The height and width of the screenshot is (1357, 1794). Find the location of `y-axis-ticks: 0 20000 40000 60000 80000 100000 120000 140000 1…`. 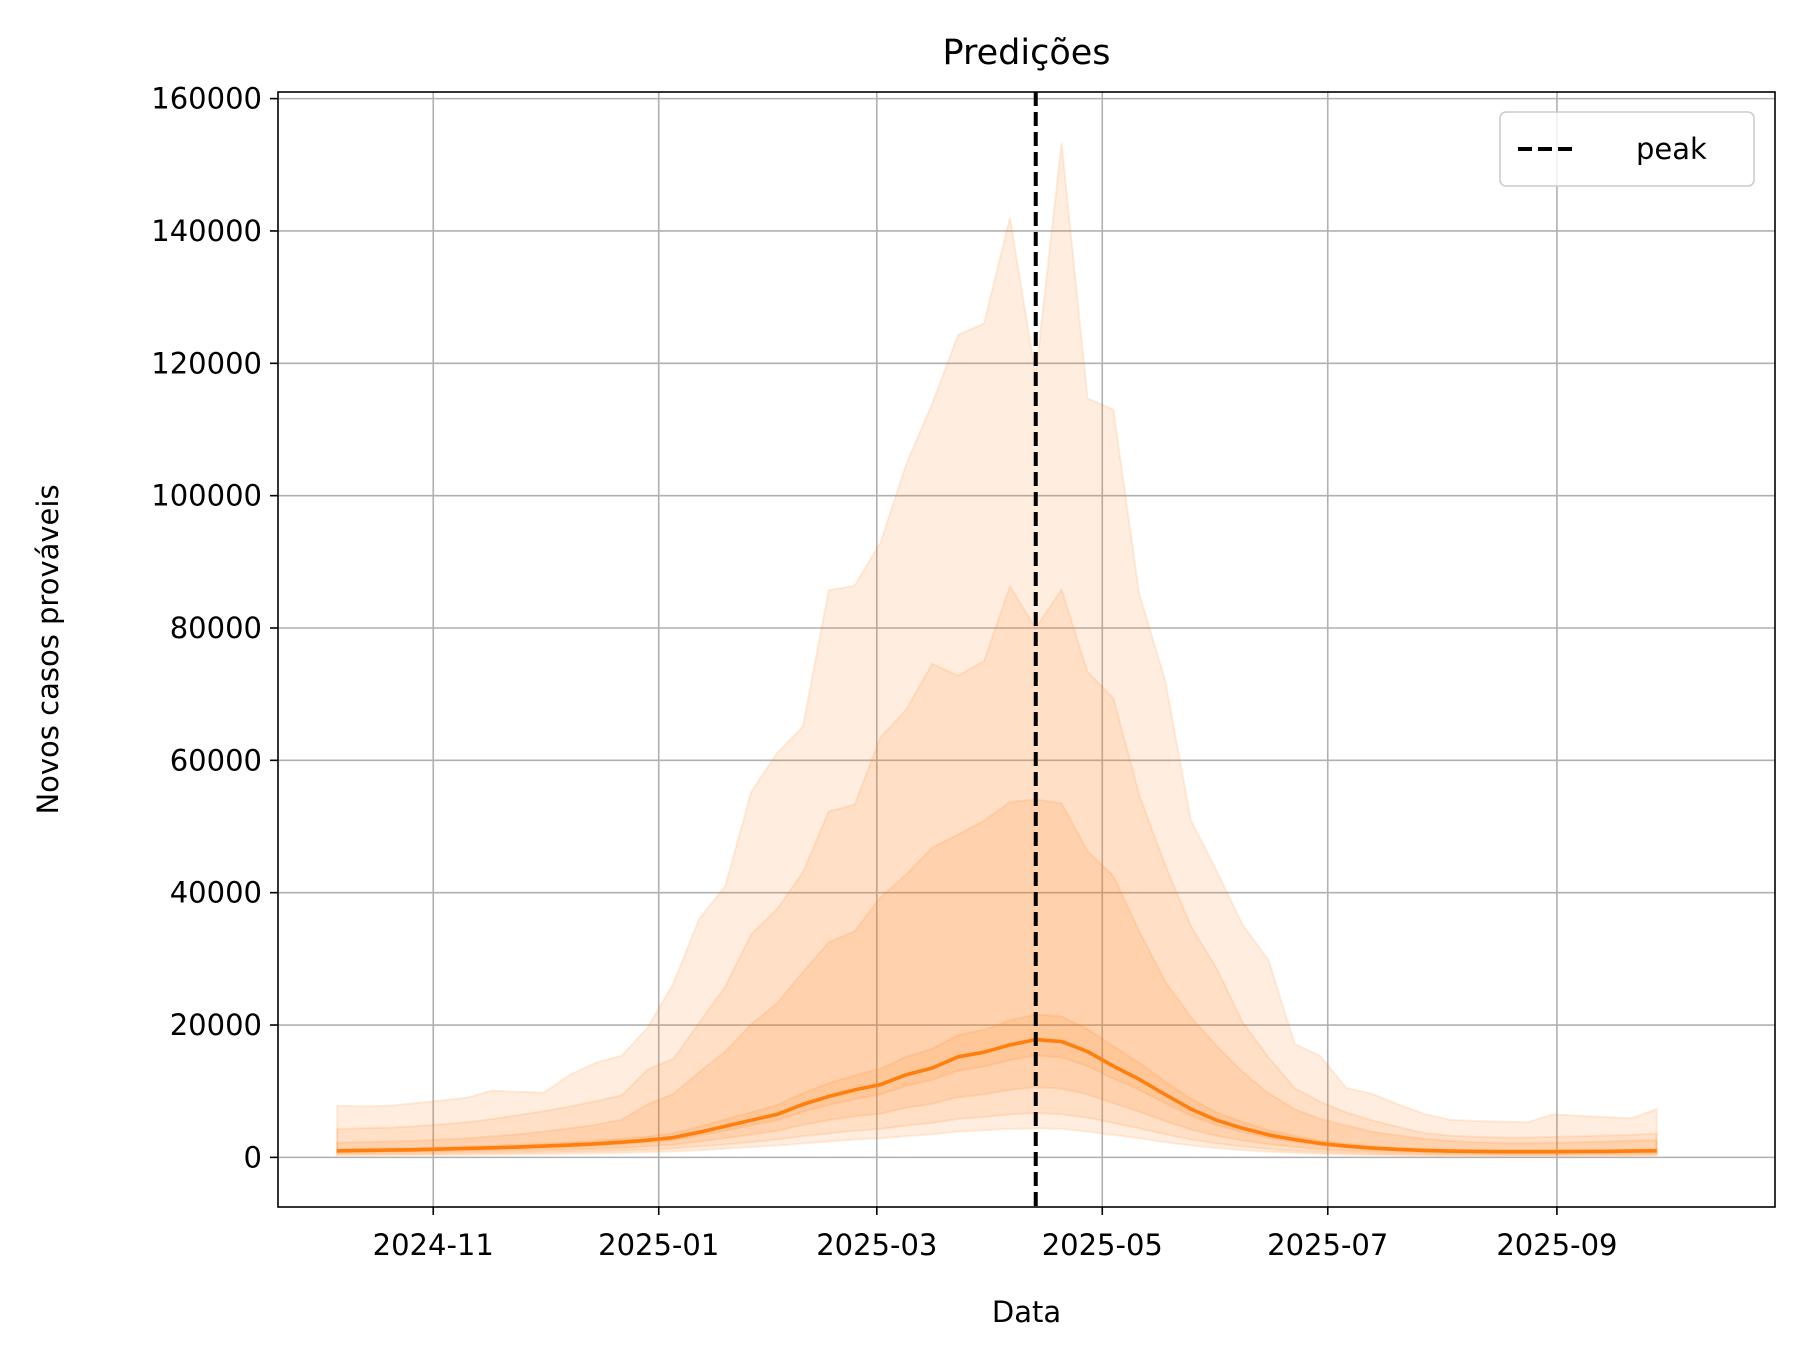

y-axis-ticks: 0 20000 40000 60000 80000 100000 120000 140000 1… is located at coordinates (214, 628).